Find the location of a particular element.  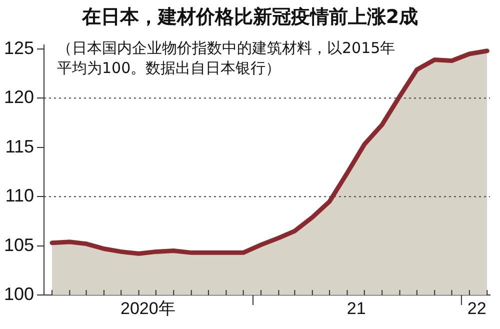

y-tick-label: 110 is located at coordinates (19, 196).